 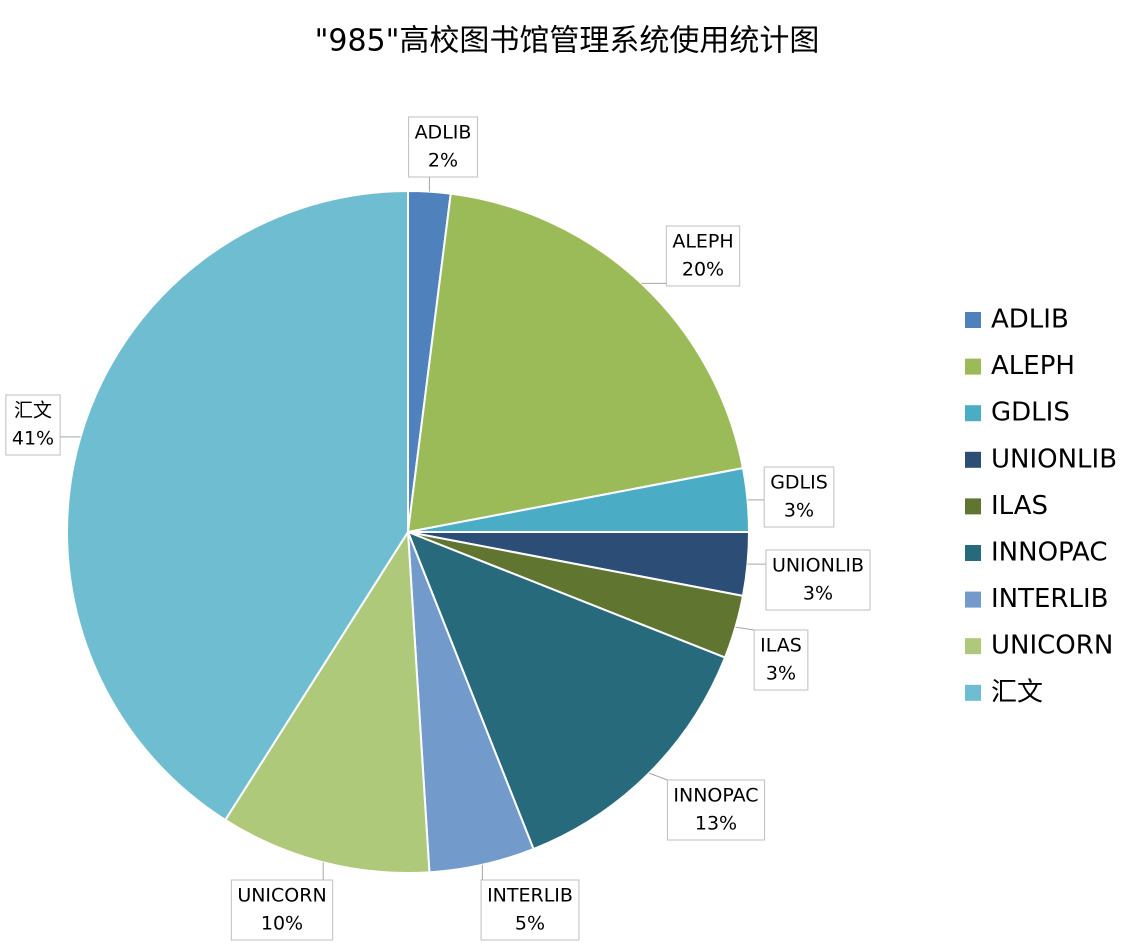 What do you see at coordinates (443, 161) in the screenshot?
I see `label-value: 2%` at bounding box center [443, 161].